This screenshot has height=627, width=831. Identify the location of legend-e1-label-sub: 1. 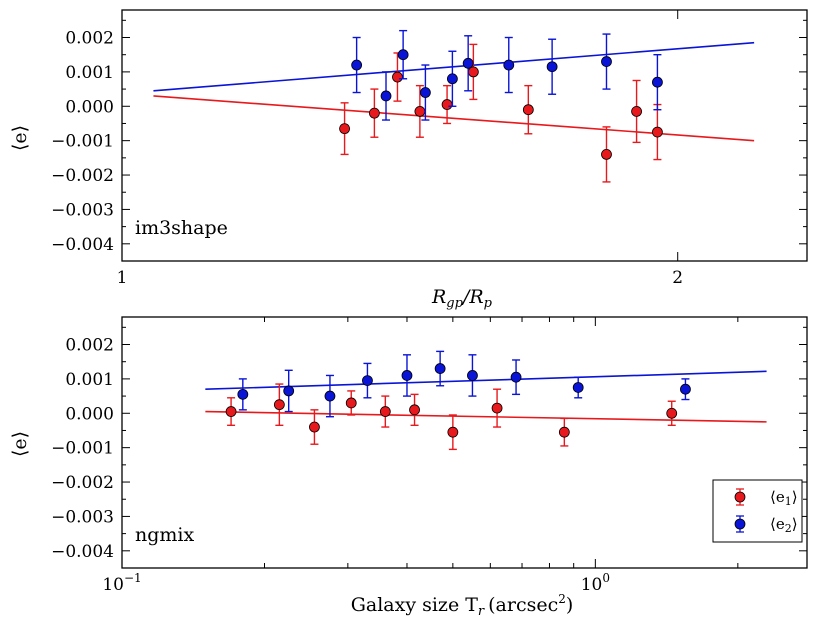
(788, 501).